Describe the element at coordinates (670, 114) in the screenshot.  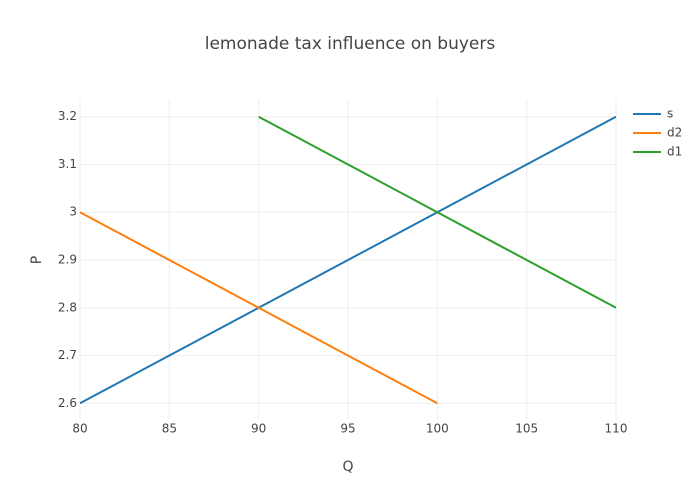
I see `legend-label: s` at that location.